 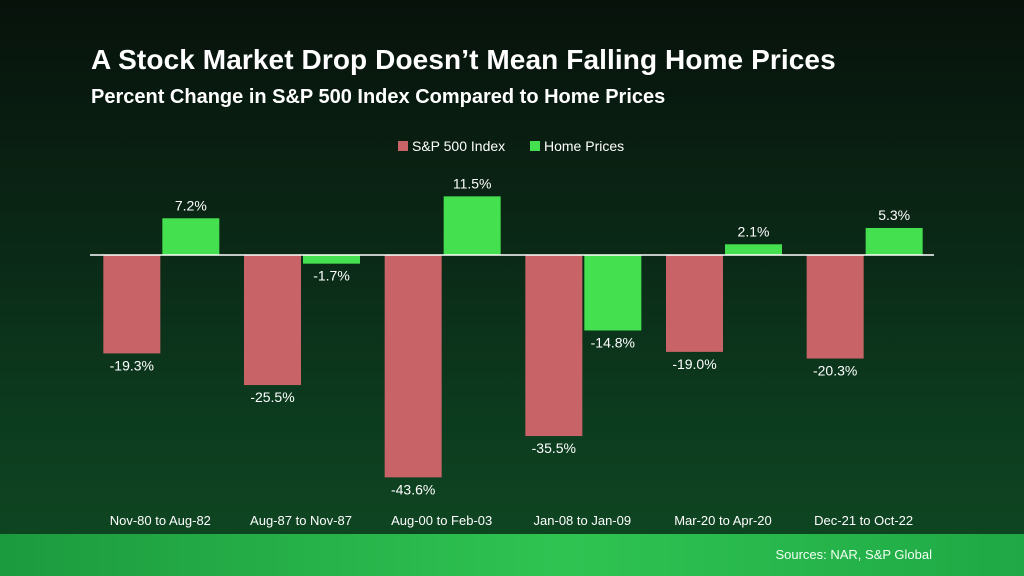 What do you see at coordinates (403, 146) in the screenshot?
I see `legend-swatch-sp500` at bounding box center [403, 146].